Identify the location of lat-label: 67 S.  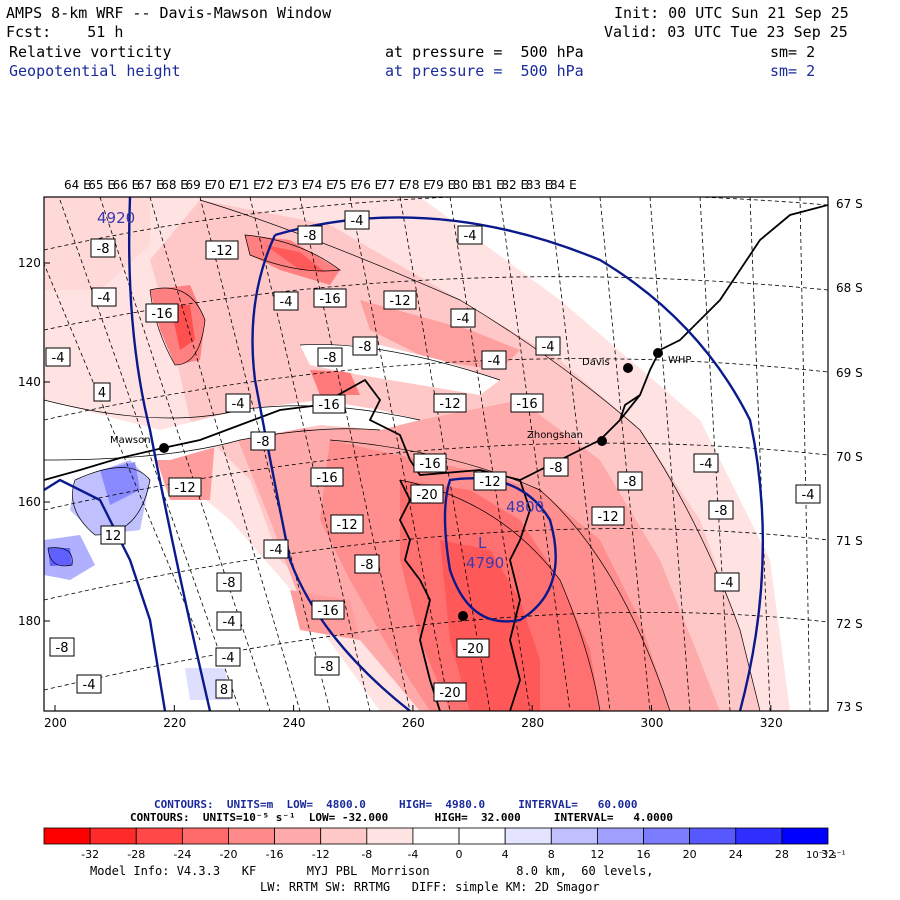
(849, 204).